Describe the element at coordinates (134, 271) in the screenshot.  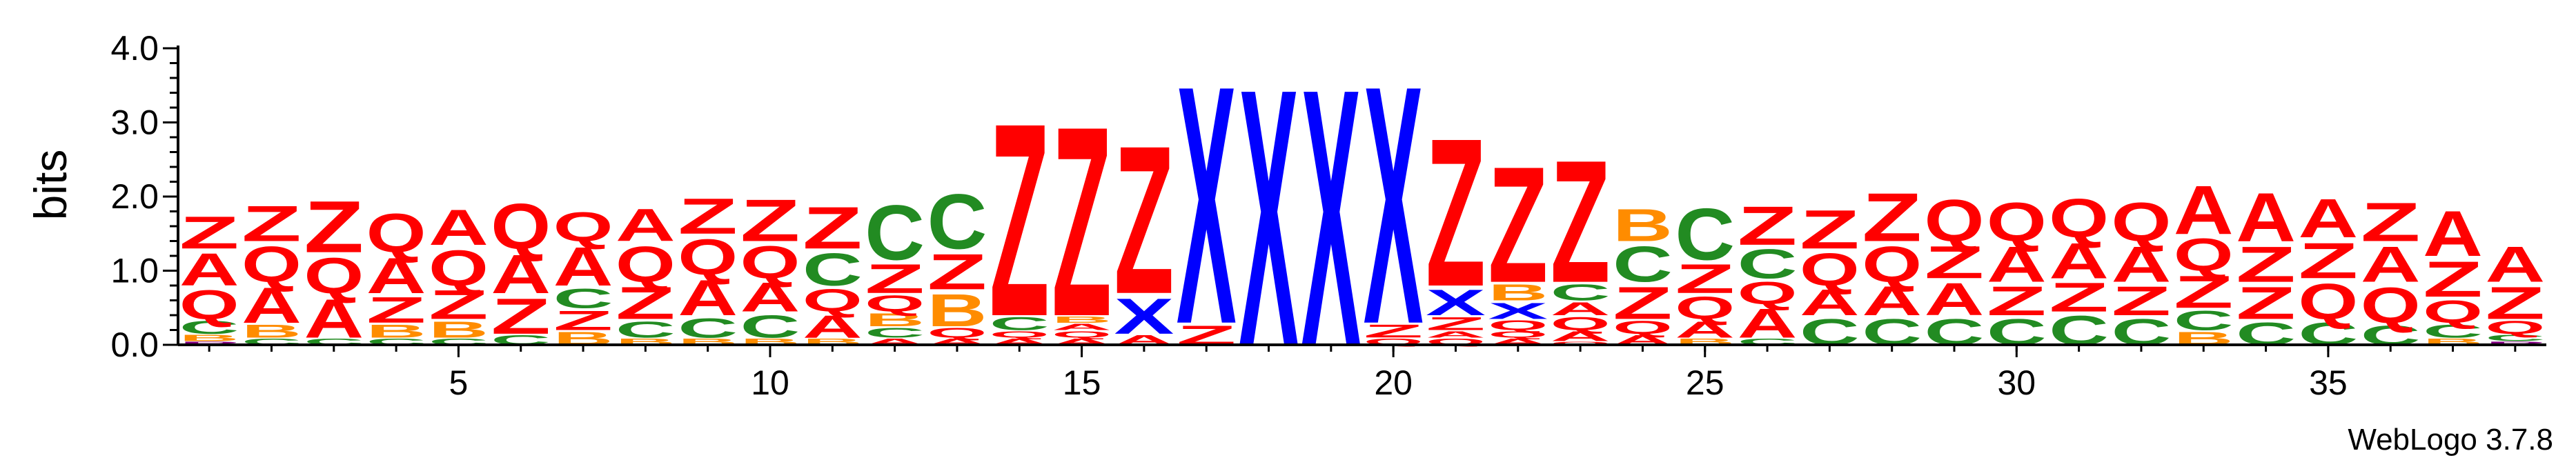
I see `y-tick-label: 1.0` at that location.